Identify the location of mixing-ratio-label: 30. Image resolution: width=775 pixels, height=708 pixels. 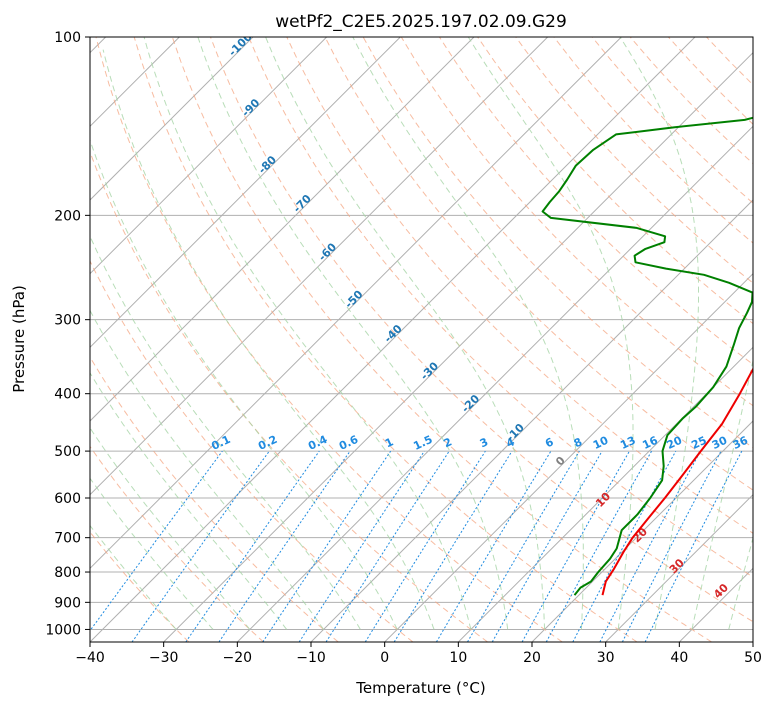
(720, 443).